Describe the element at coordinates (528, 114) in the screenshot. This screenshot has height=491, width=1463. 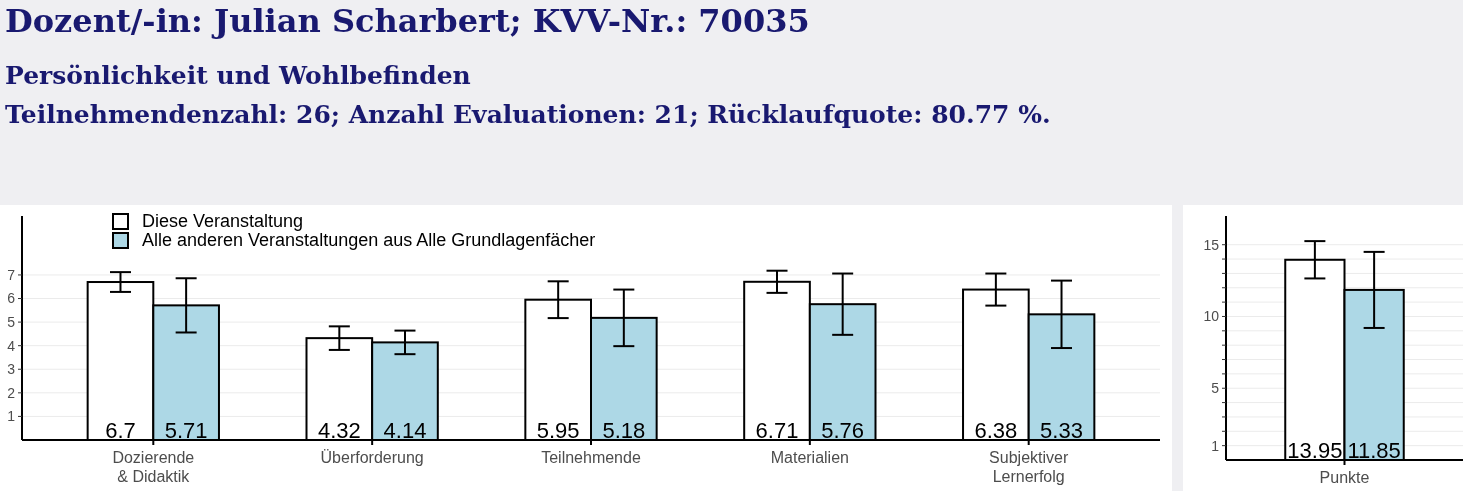
I see `text: Teilnehmendenzahl: 26; Anzahl Evaluationen: 21; Rücklaufquote: 80.77 %.` at that location.